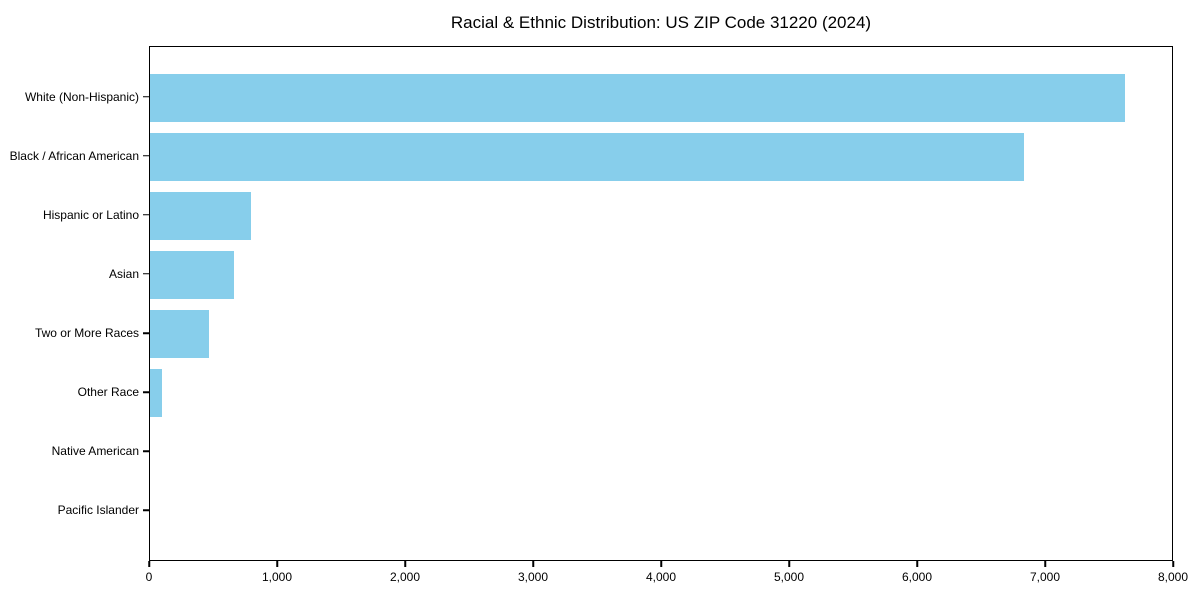 Image resolution: width=1200 pixels, height=600 pixels. Describe the element at coordinates (1045, 577) in the screenshot. I see `x-tick-label: 7,000` at that location.